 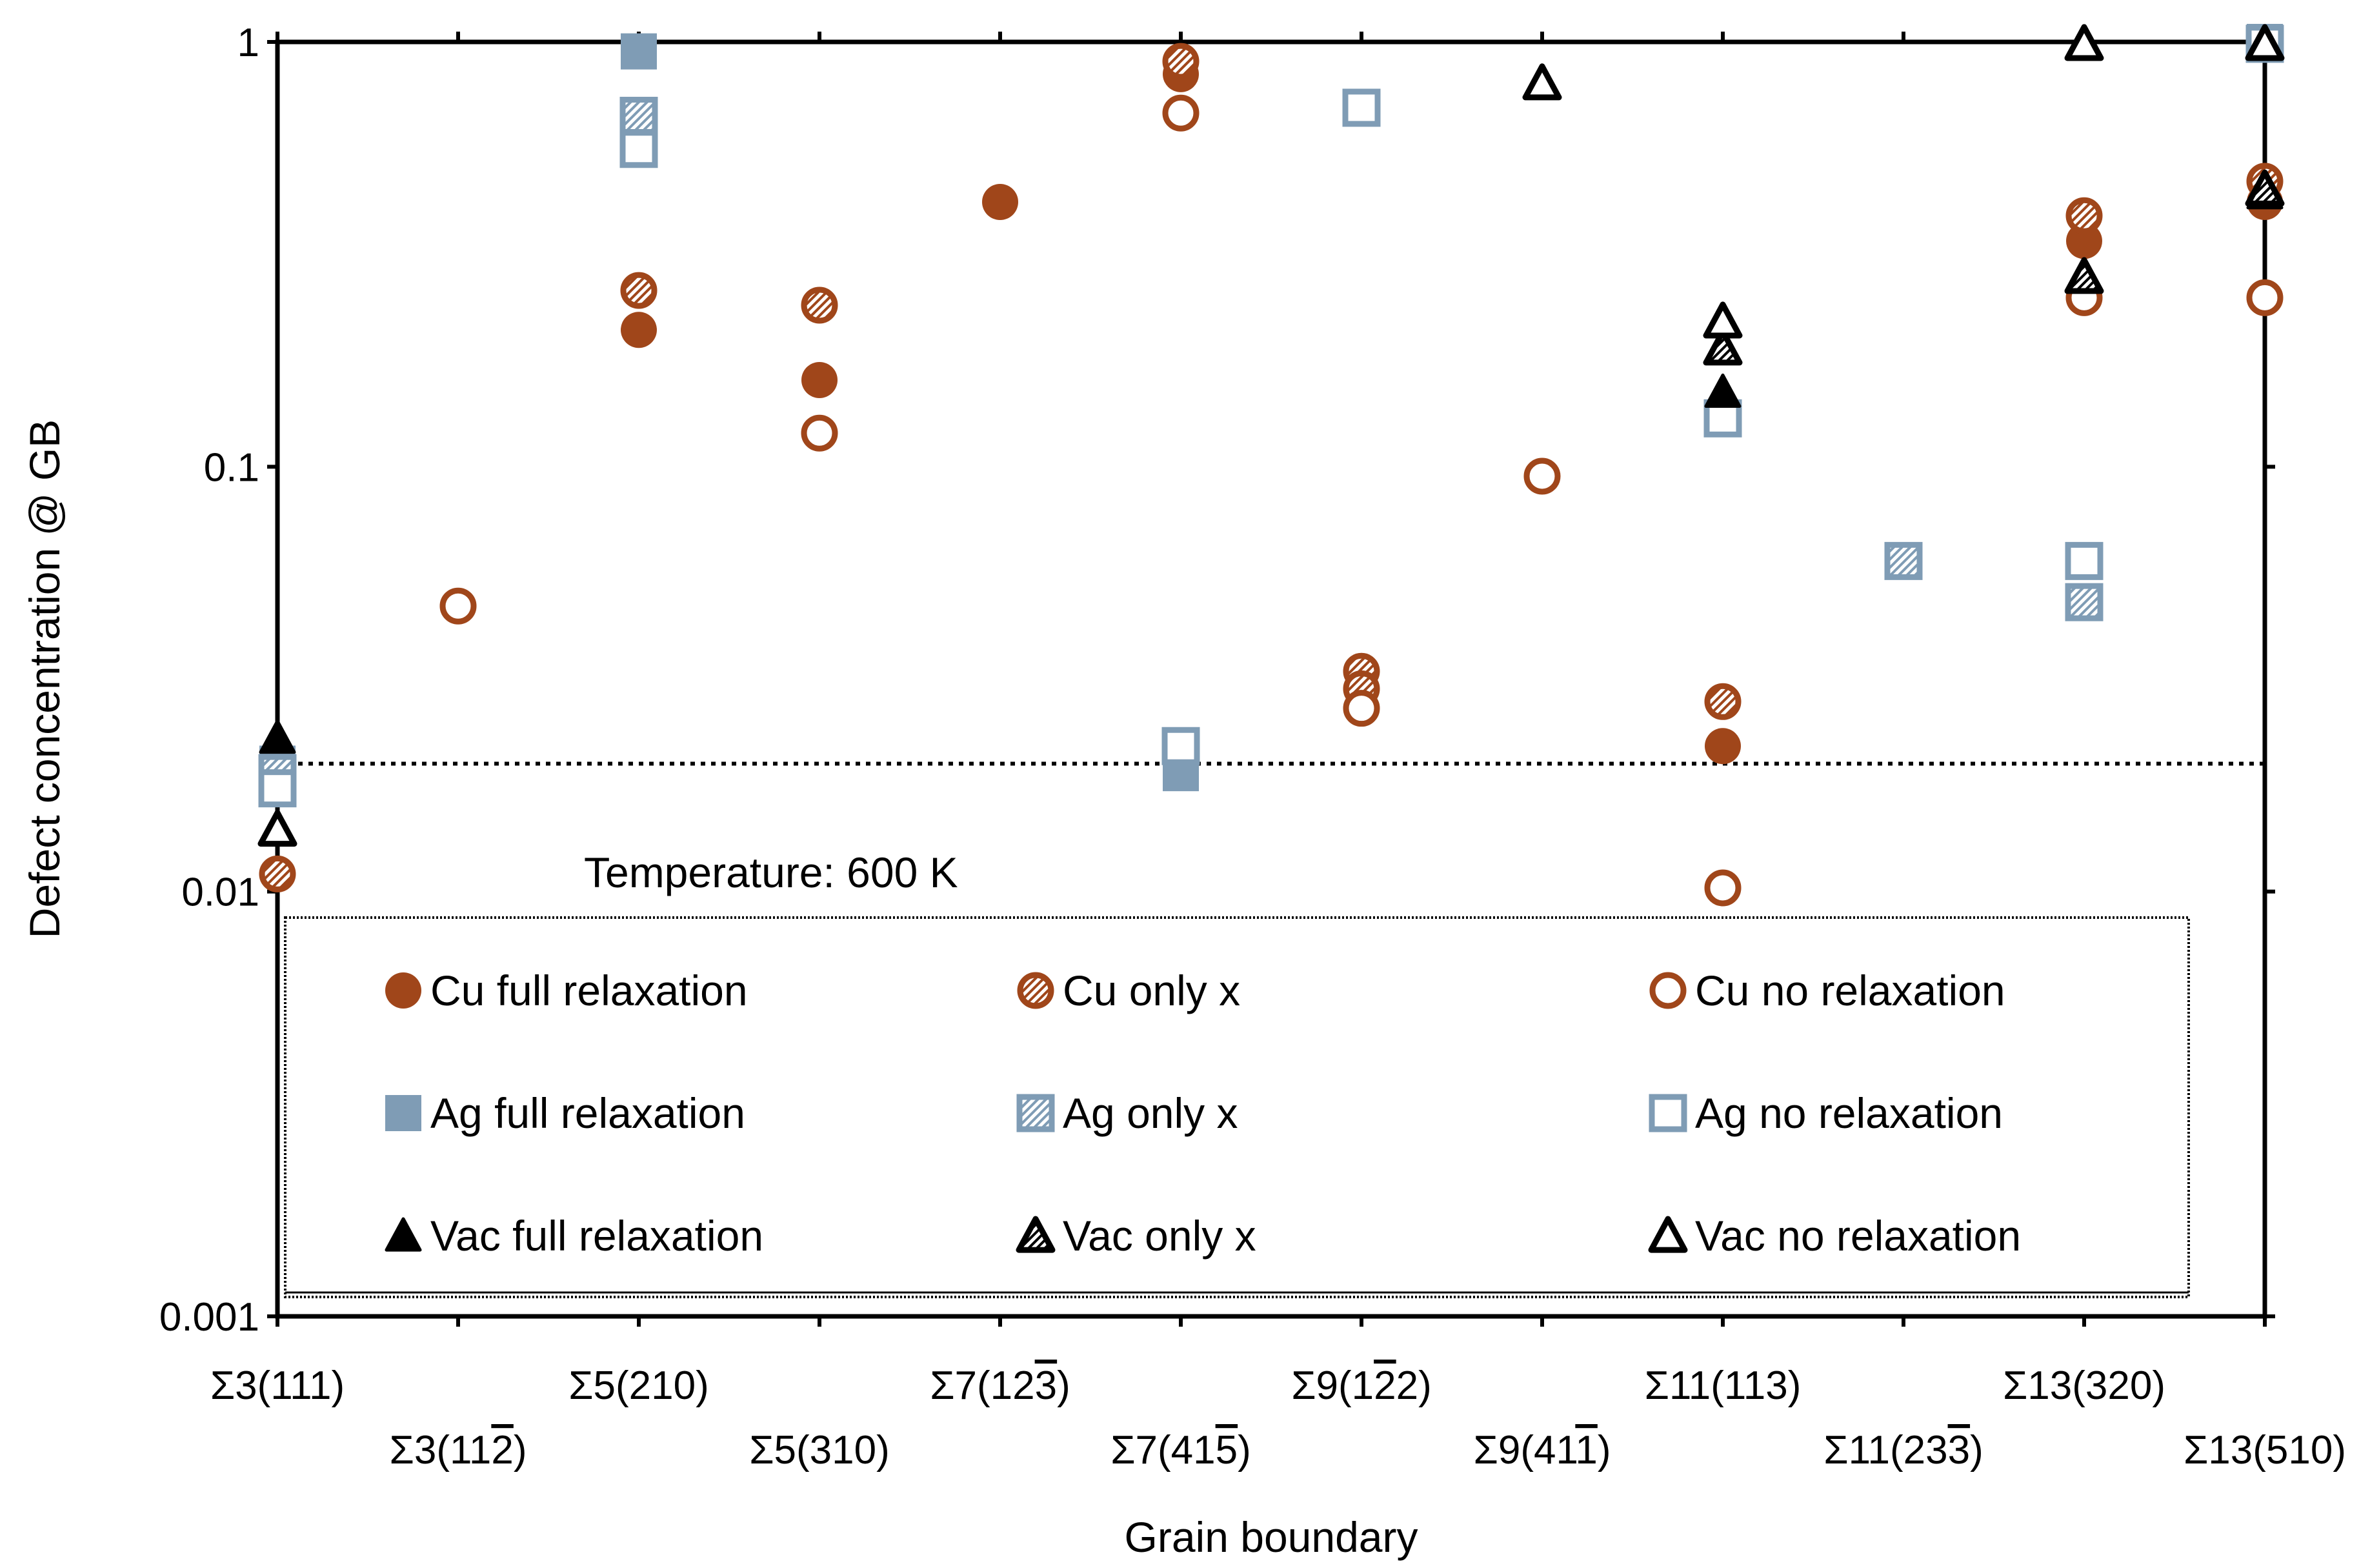 I want to click on legend-label-vac-full-relaxation: Vac full relaxation, so click(x=596, y=1236).